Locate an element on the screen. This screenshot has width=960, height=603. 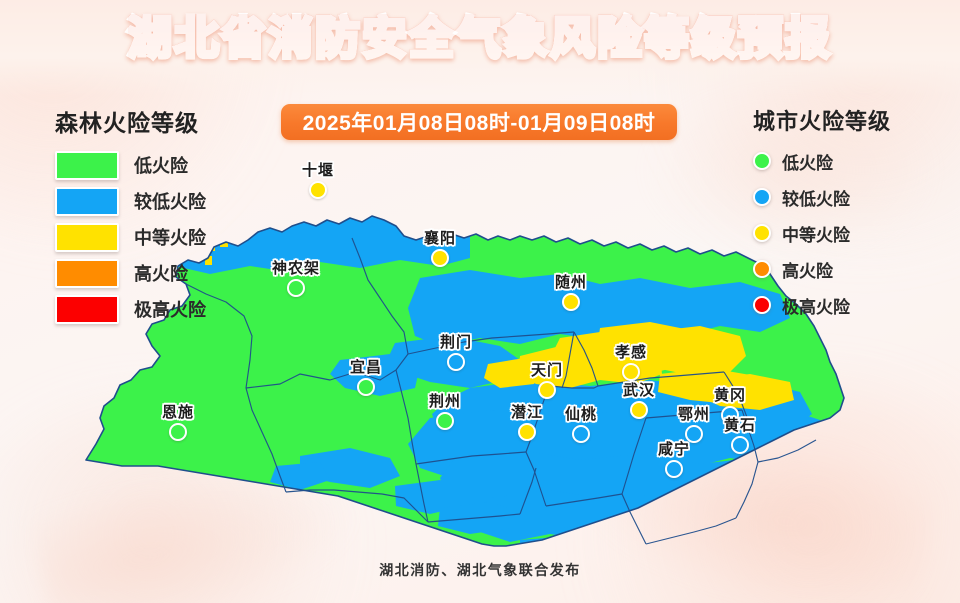
city-marker-黄石: 黄石 is located at coordinates (740, 436).